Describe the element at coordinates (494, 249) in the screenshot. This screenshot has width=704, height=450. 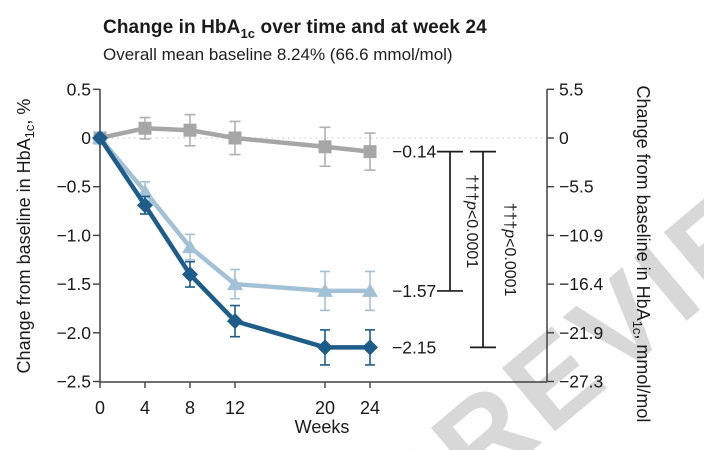
I see `significance-bracket-2: †††p<0.0001` at that location.